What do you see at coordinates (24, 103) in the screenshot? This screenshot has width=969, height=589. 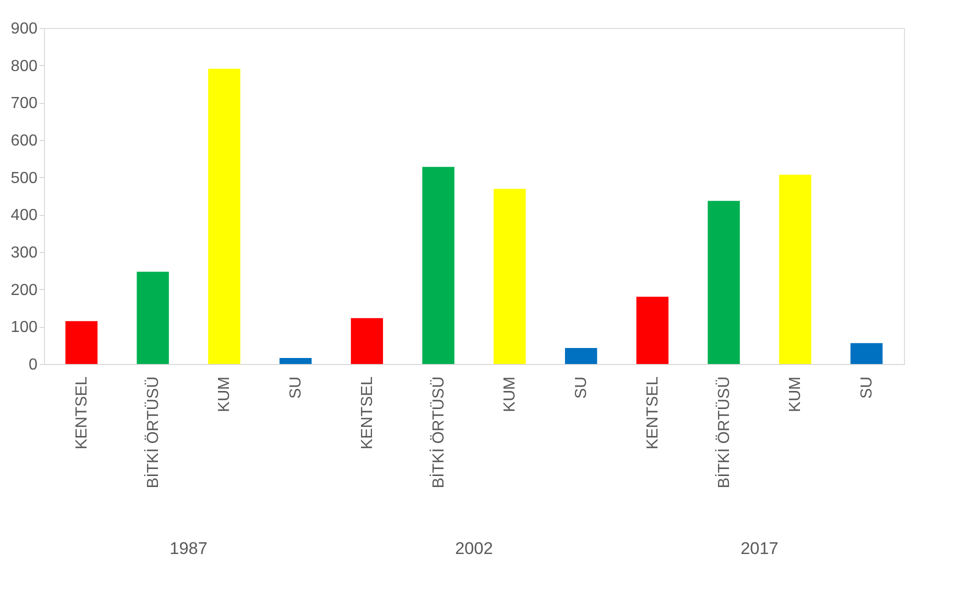 I see `y-tick-label: 700` at bounding box center [24, 103].